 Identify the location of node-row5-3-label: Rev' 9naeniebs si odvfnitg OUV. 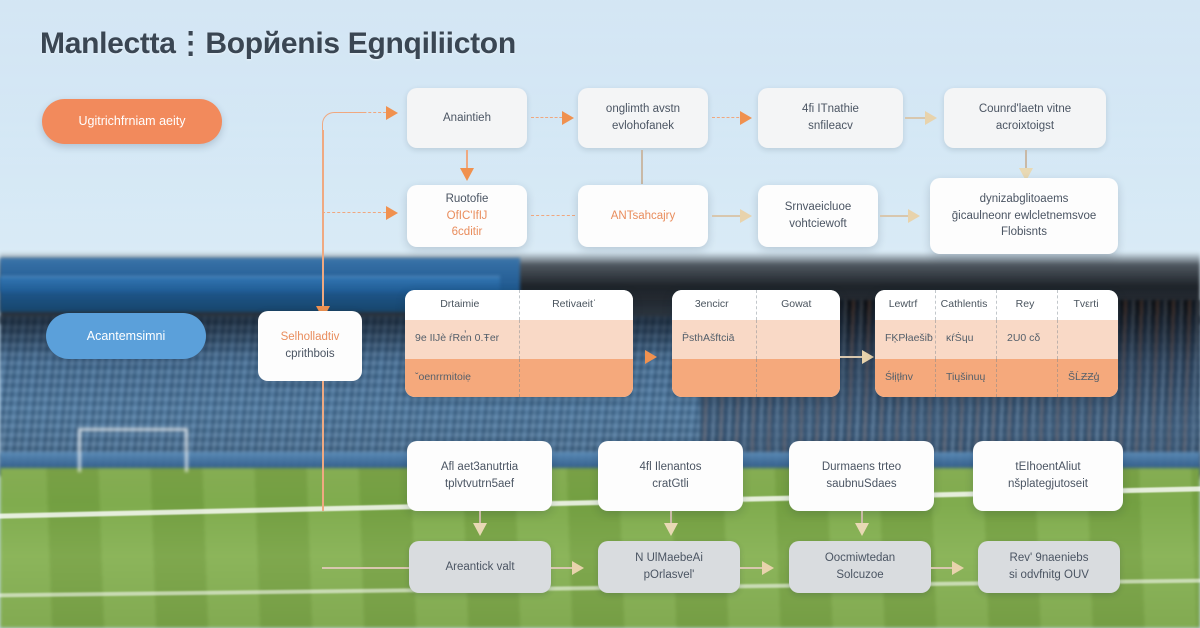
(1049, 566).